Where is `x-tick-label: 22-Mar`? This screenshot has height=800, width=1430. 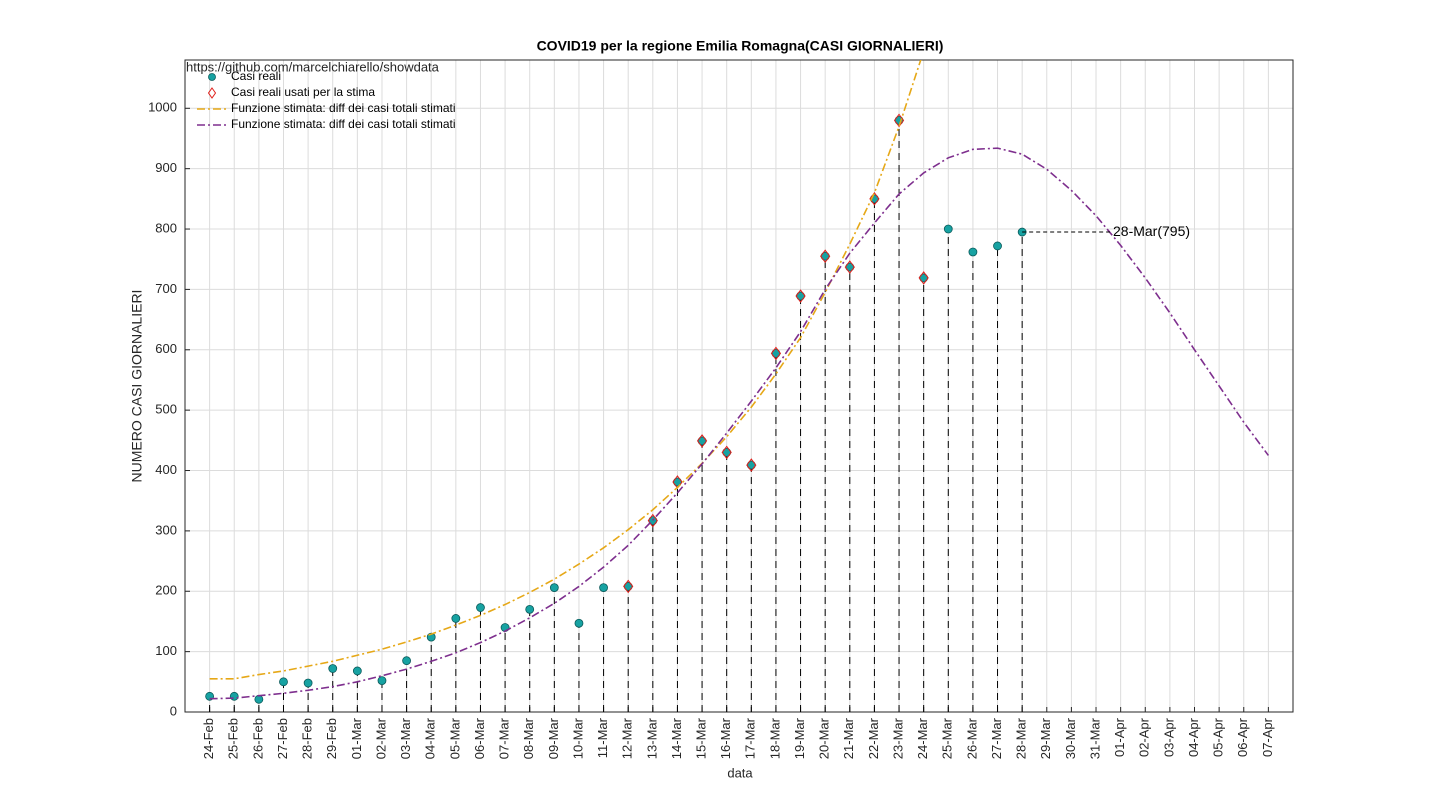
x-tick-label: 22-Mar is located at coordinates (873, 738).